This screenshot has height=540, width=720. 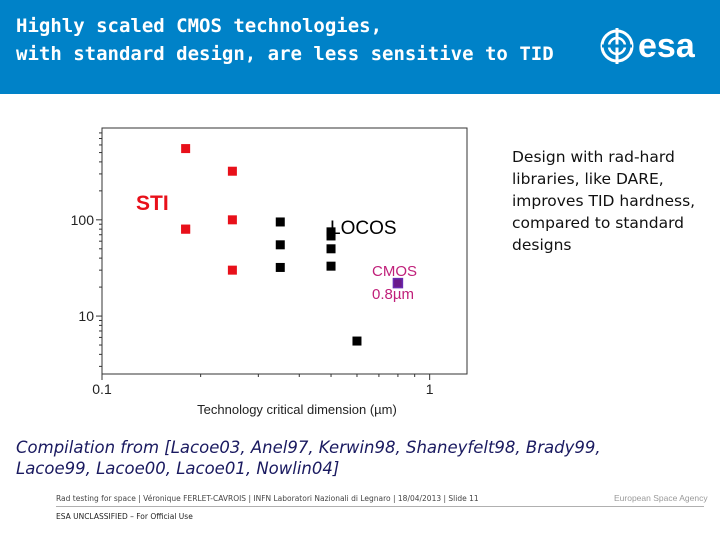 What do you see at coordinates (394, 271) in the screenshot?
I see `chart-annotation-2: CMOS` at bounding box center [394, 271].